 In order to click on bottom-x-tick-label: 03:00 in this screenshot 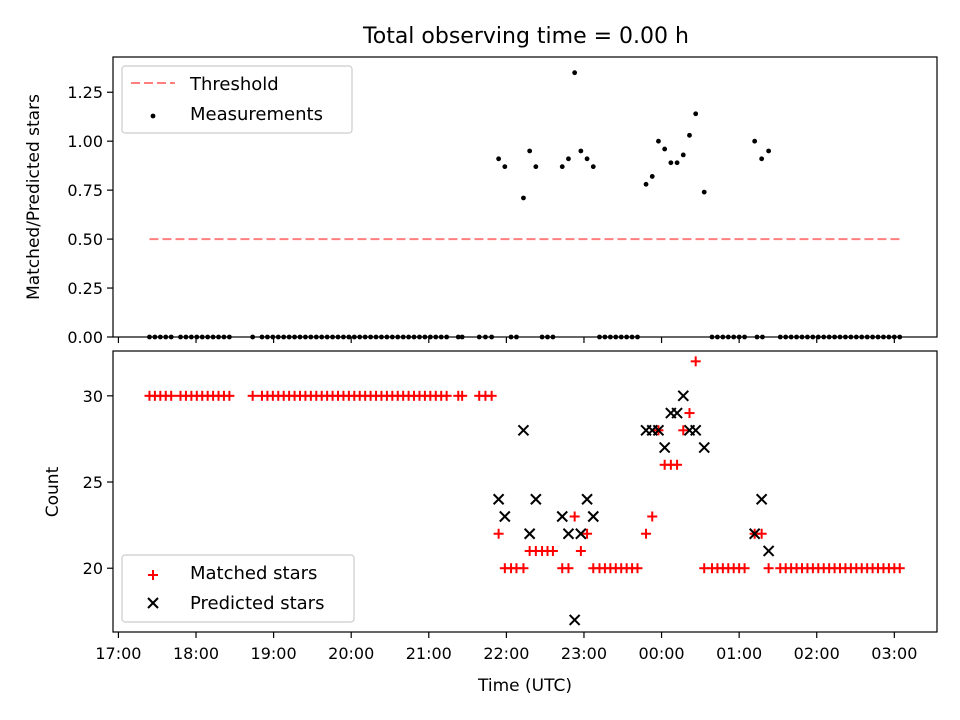, I will do `click(894, 653)`.